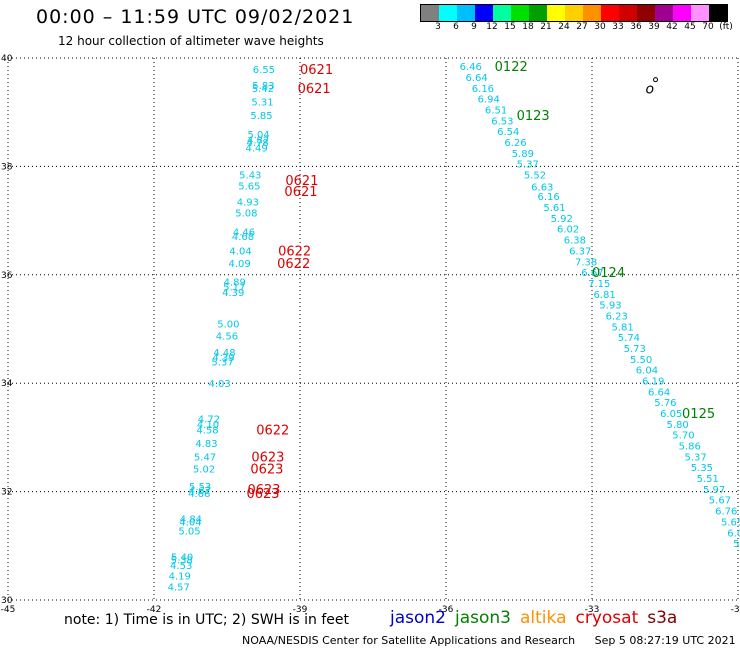 This screenshot has width=740, height=650. I want to click on wave-height-label: 6.37, so click(580, 251).